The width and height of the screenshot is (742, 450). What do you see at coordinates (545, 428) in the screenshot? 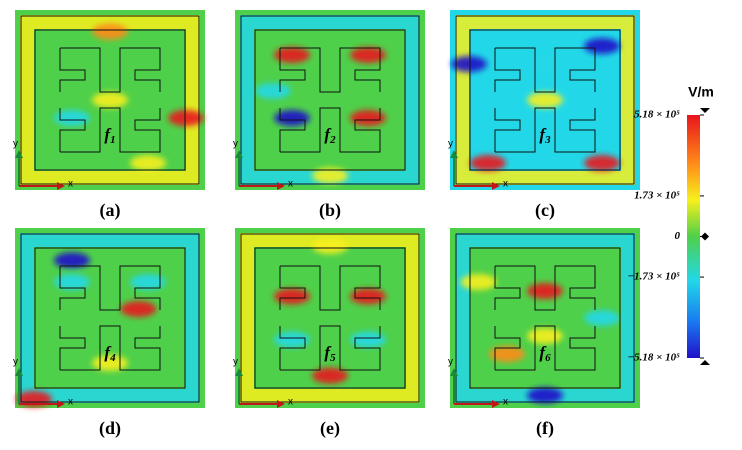
I see `panel-label: (f)` at bounding box center [545, 428].